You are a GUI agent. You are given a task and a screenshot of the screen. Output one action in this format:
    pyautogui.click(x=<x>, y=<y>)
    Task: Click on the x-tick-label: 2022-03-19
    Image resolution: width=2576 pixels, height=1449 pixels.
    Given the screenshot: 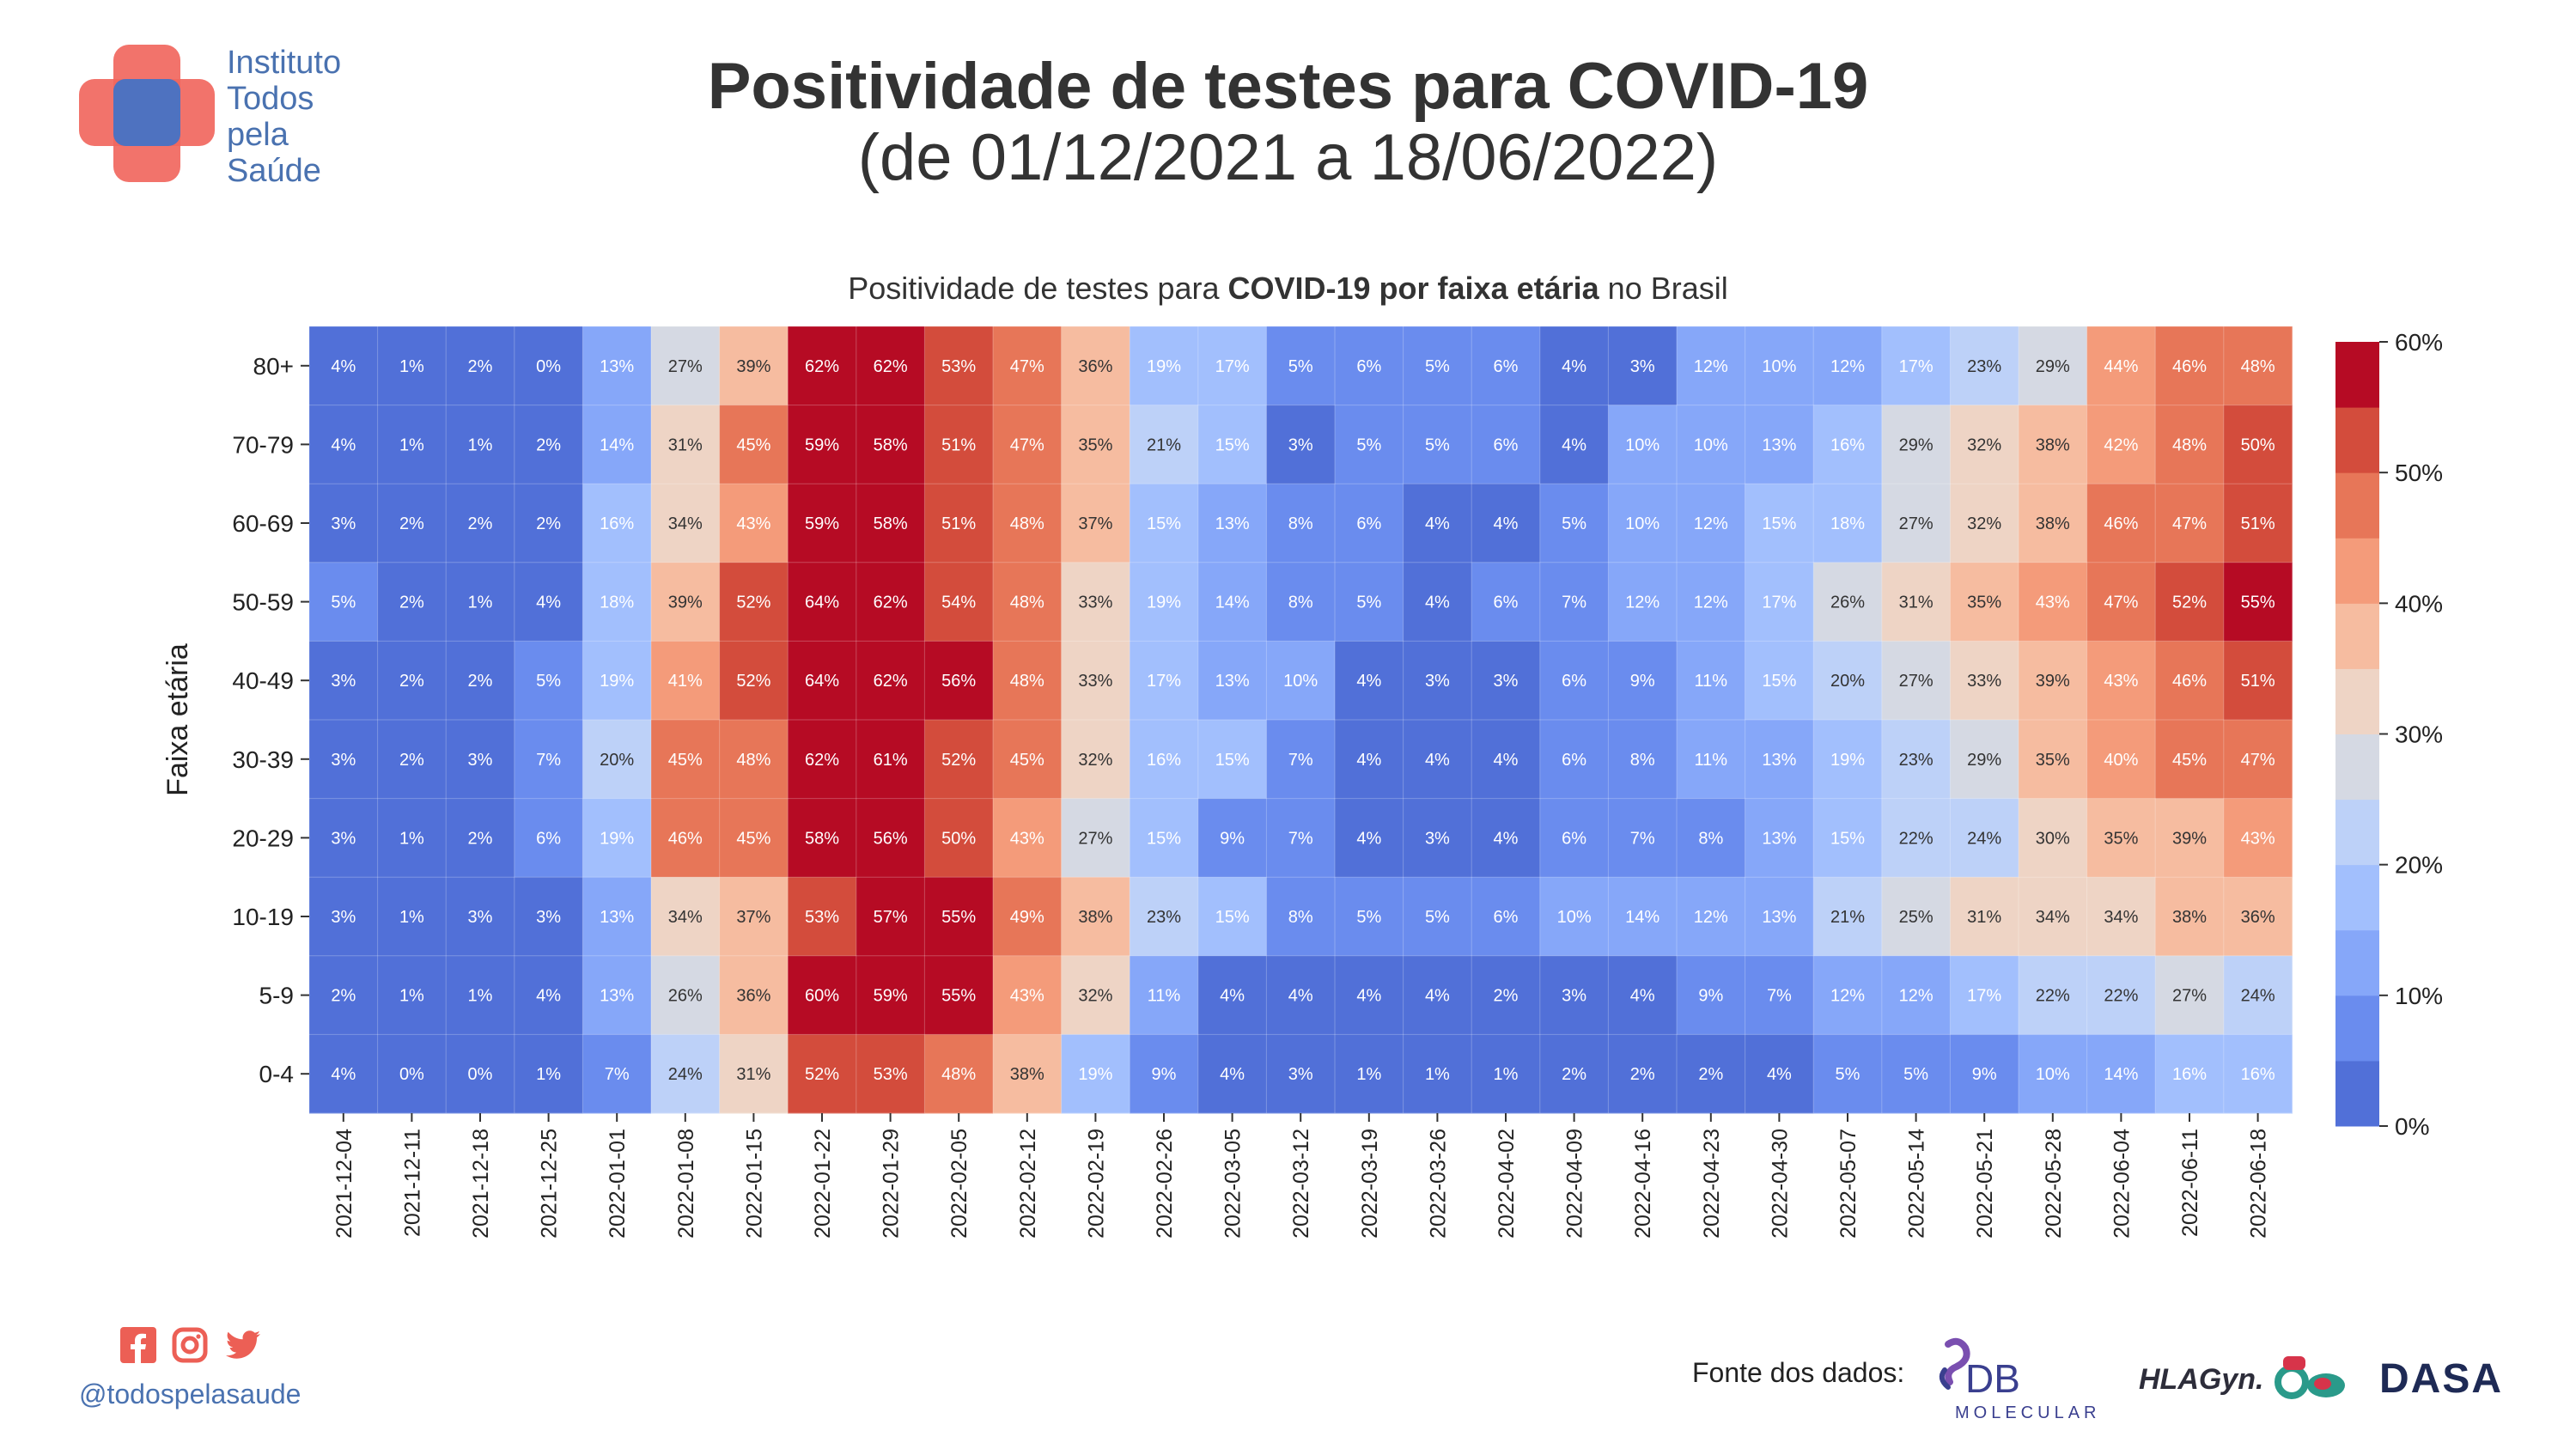 What is the action you would take?
    pyautogui.click(x=1370, y=1184)
    